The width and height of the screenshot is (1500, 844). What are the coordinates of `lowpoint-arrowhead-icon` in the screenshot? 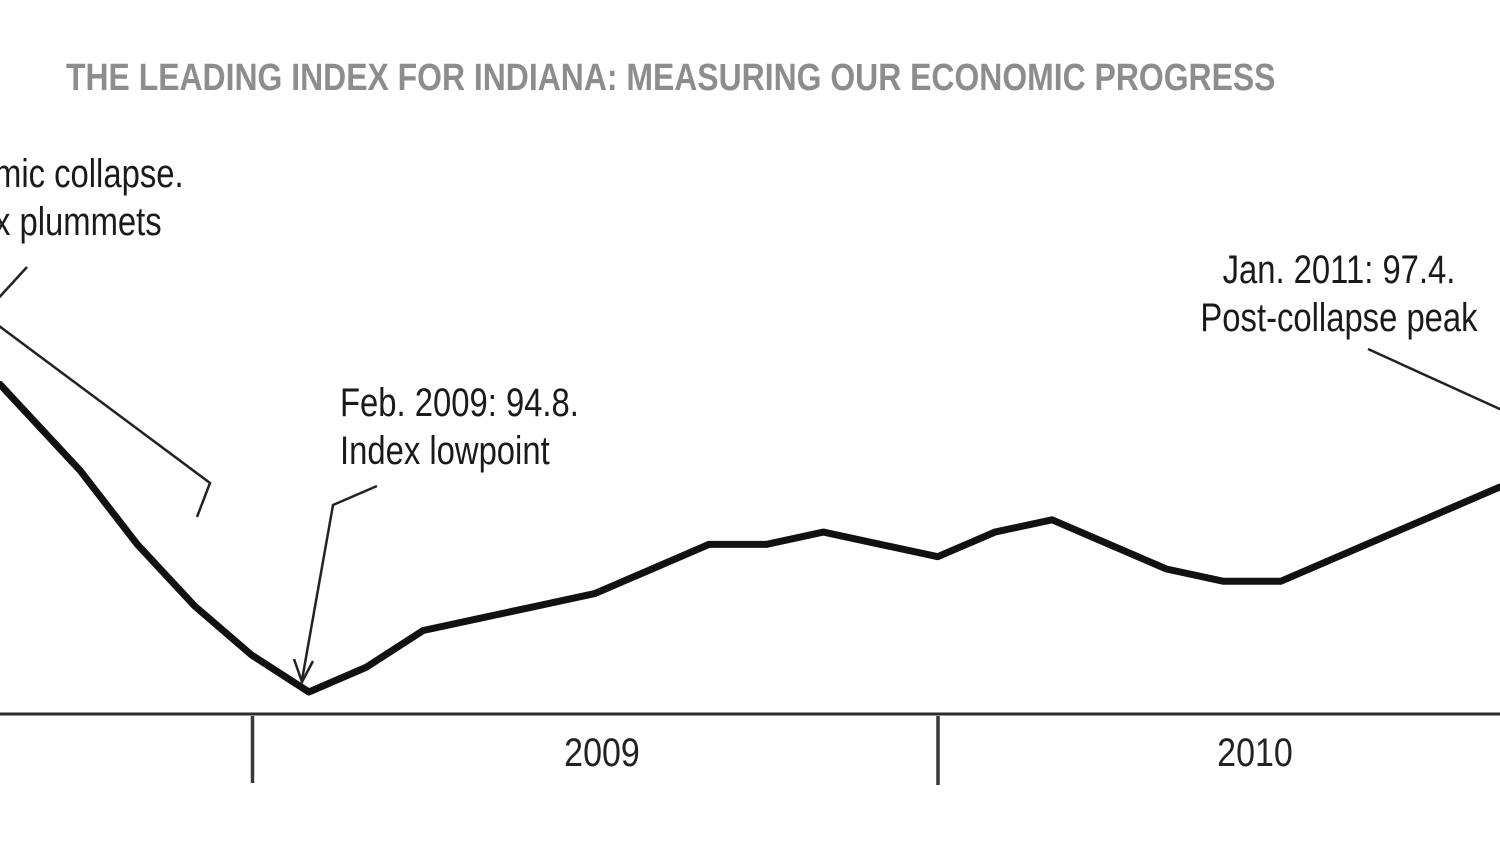 It's located at (303, 672).